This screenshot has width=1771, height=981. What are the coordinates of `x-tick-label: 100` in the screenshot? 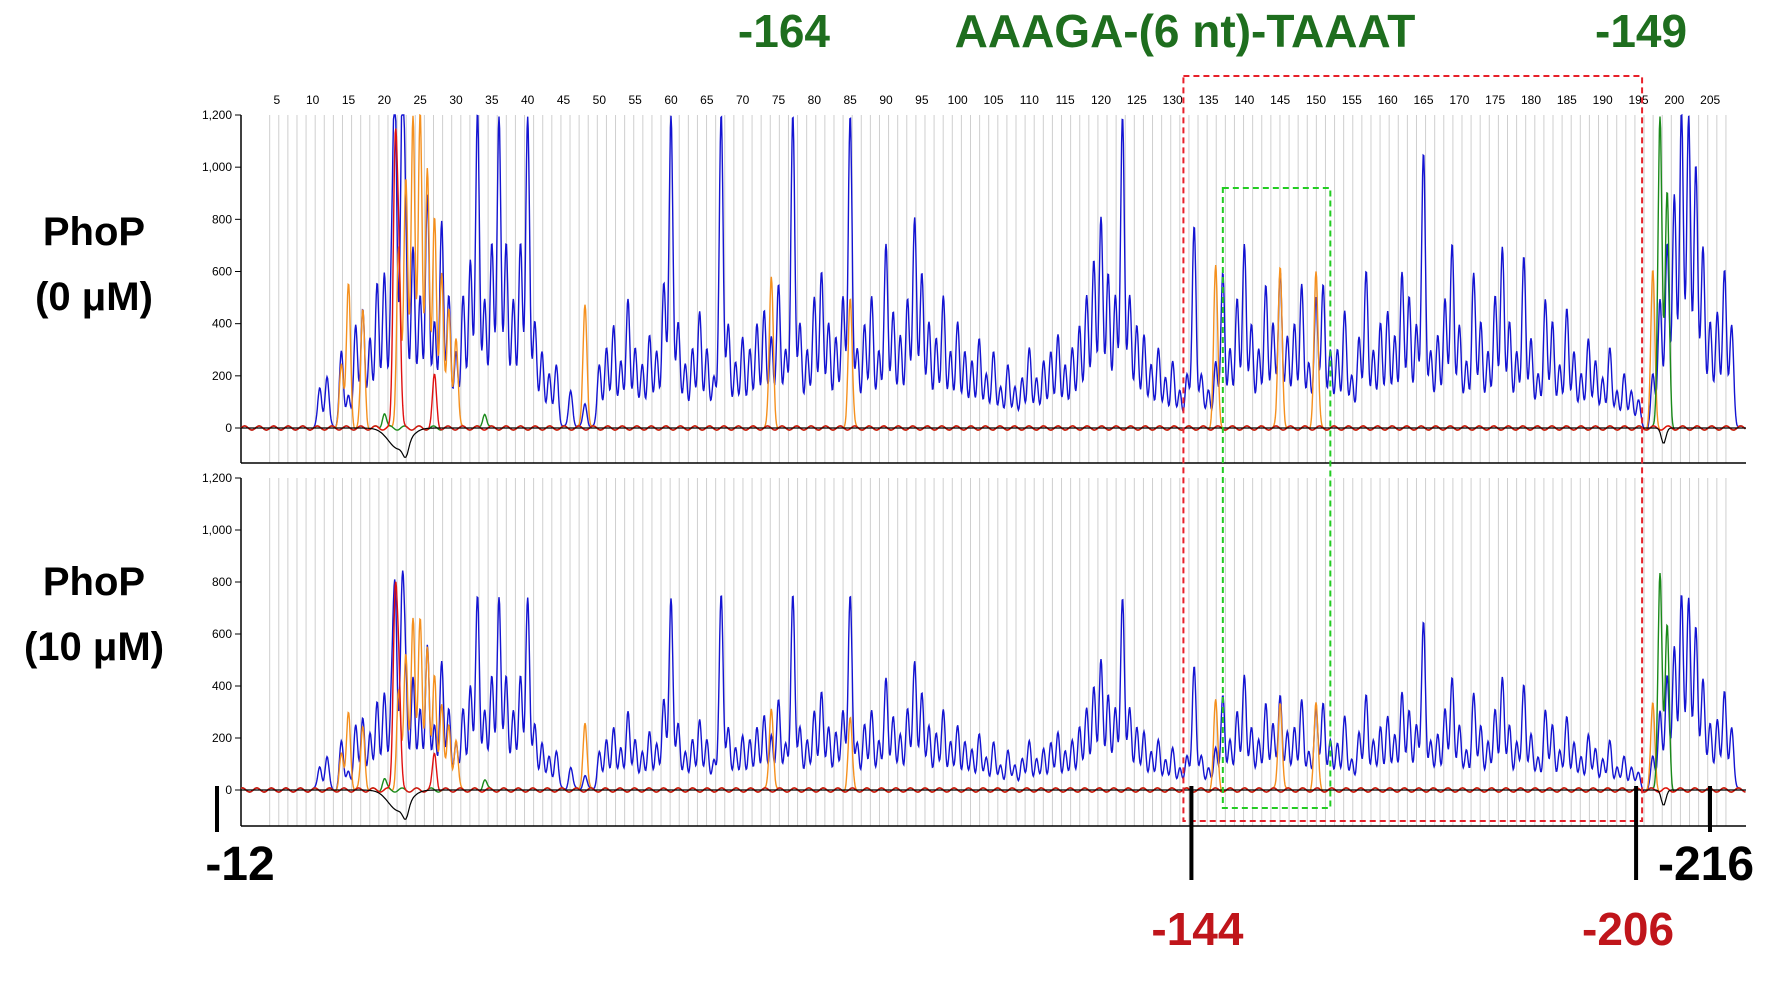 It's located at (958, 100).